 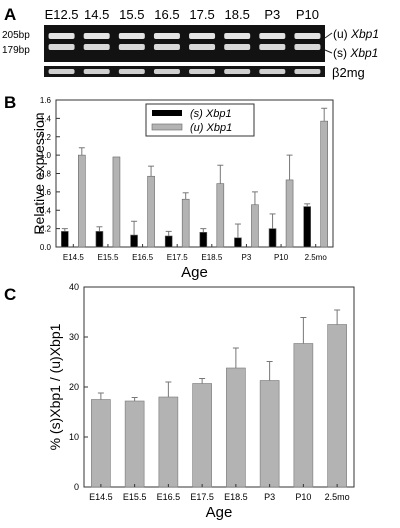 I want to click on lane-label: 18.5, so click(x=237, y=14).